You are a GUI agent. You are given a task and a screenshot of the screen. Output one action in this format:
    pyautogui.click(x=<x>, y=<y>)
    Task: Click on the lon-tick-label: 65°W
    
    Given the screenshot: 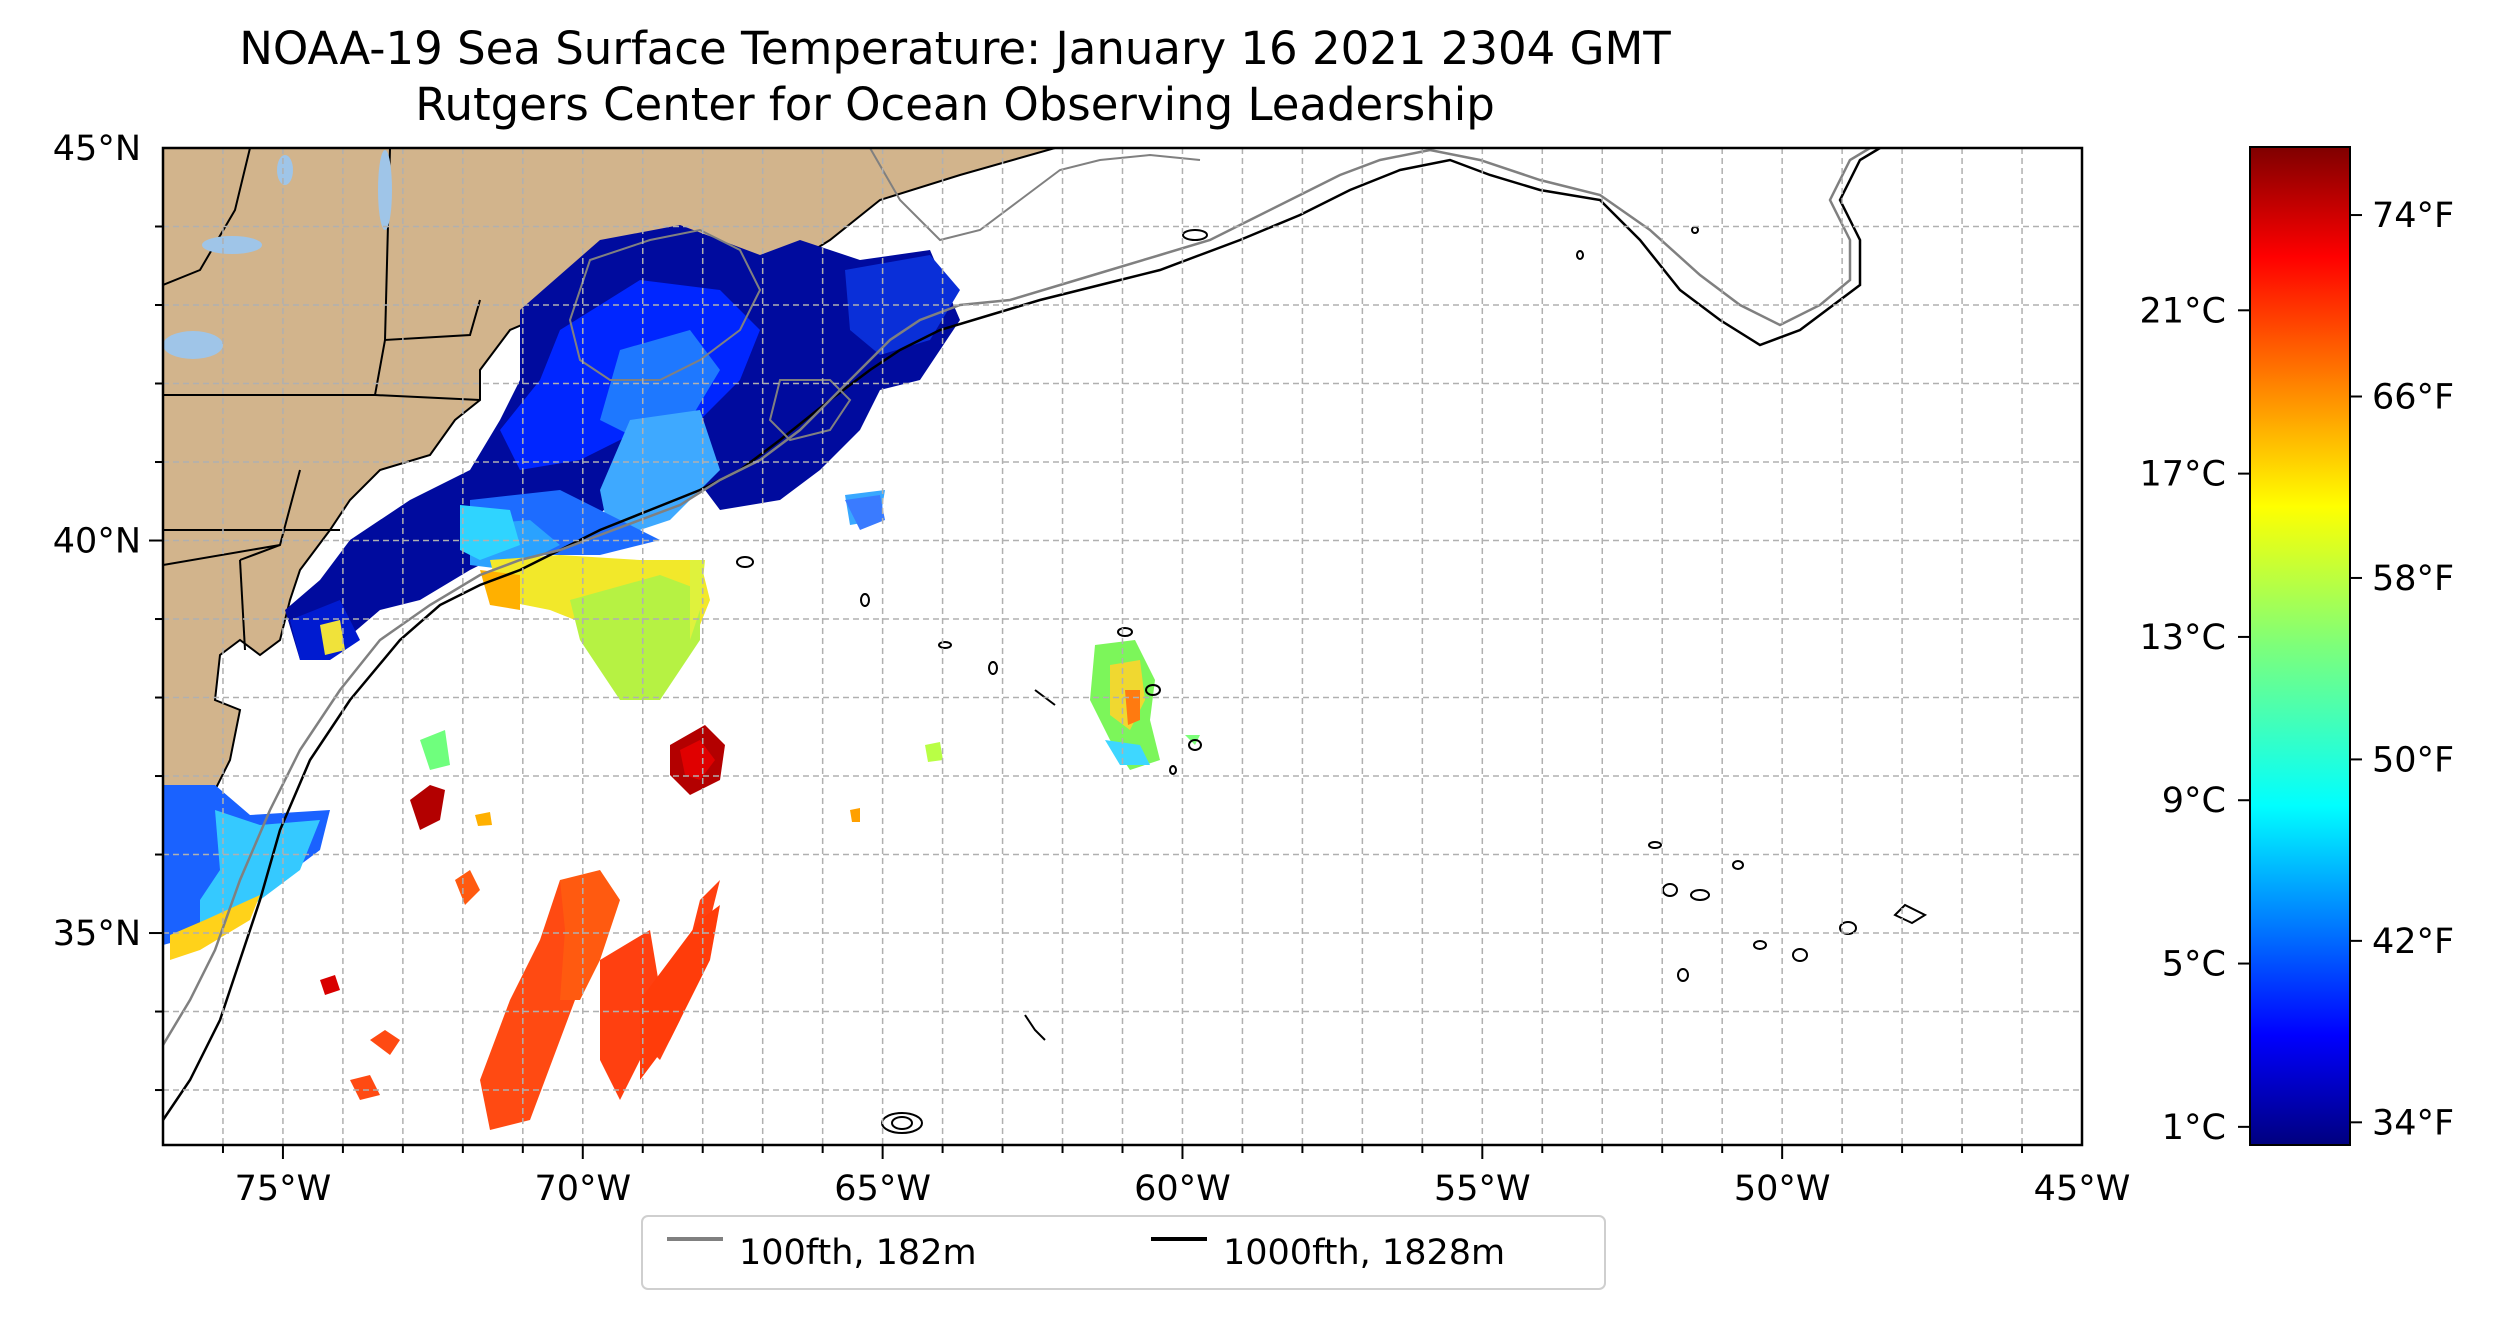 What is the action you would take?
    pyautogui.click(x=882, y=1189)
    